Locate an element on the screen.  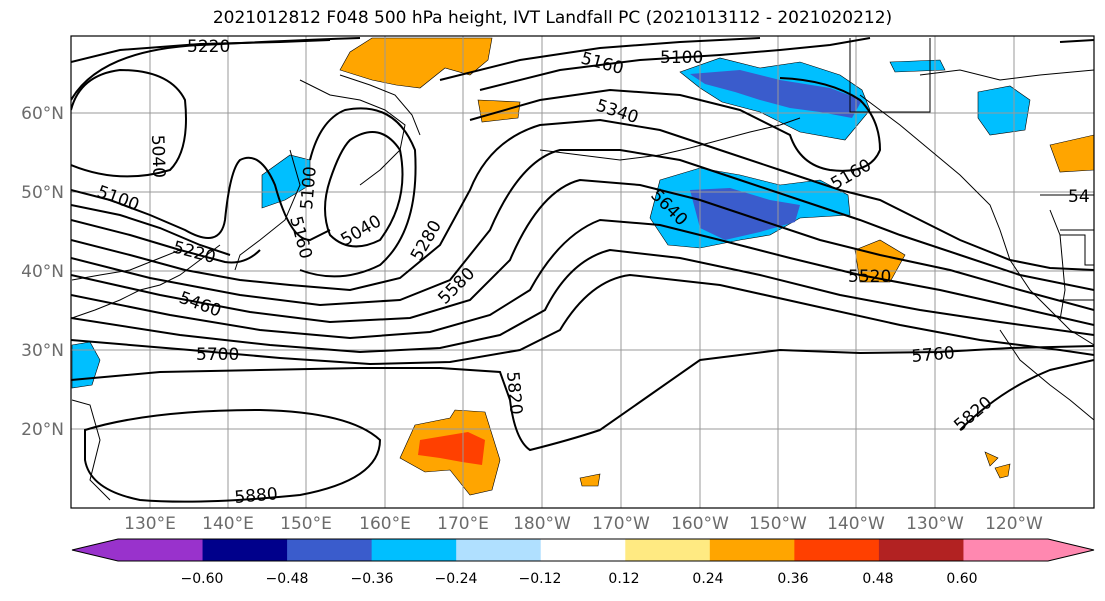
lat-label: 20°N is located at coordinates (42, 430).